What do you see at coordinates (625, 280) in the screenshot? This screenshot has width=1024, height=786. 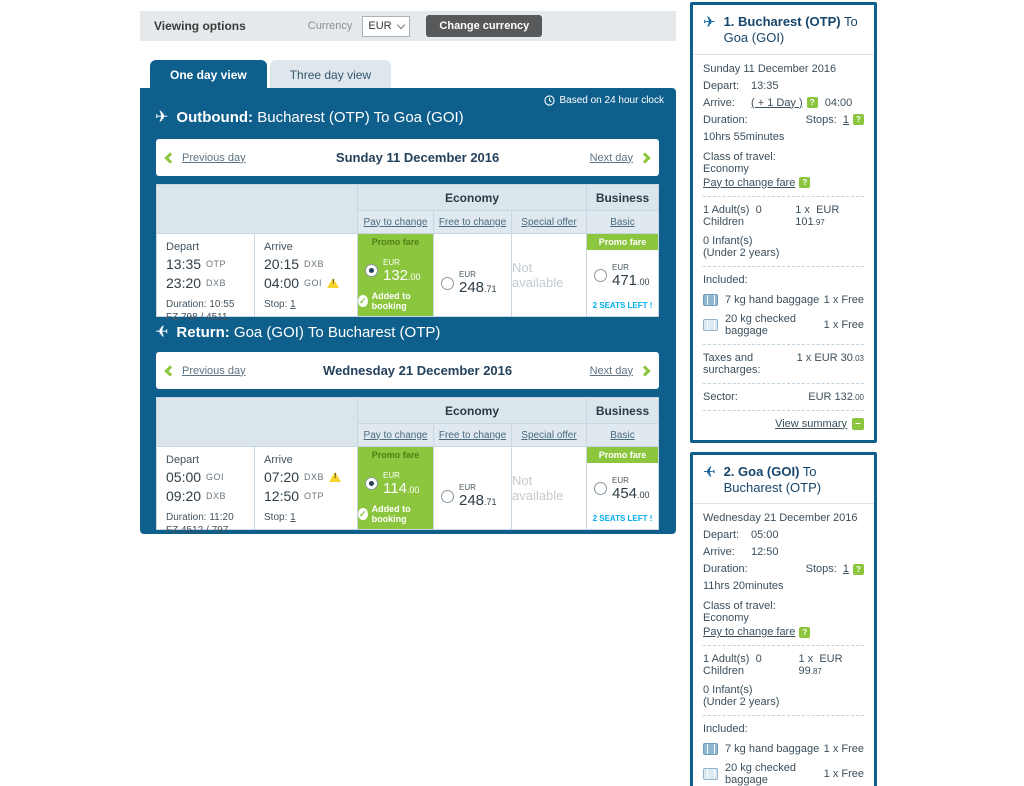 I see `fare-amount: 471` at bounding box center [625, 280].